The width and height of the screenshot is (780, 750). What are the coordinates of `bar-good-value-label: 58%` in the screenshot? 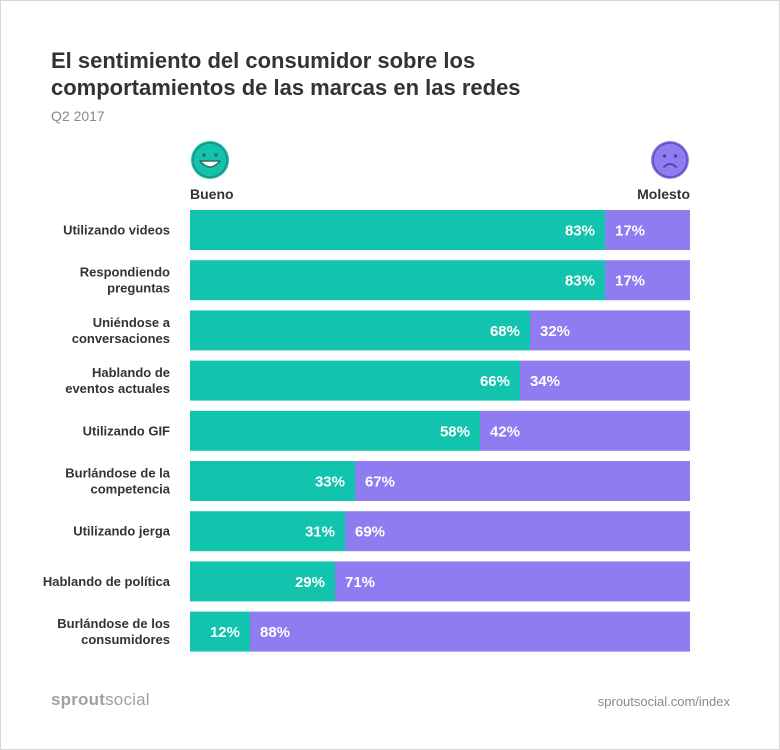 It's located at (455, 431).